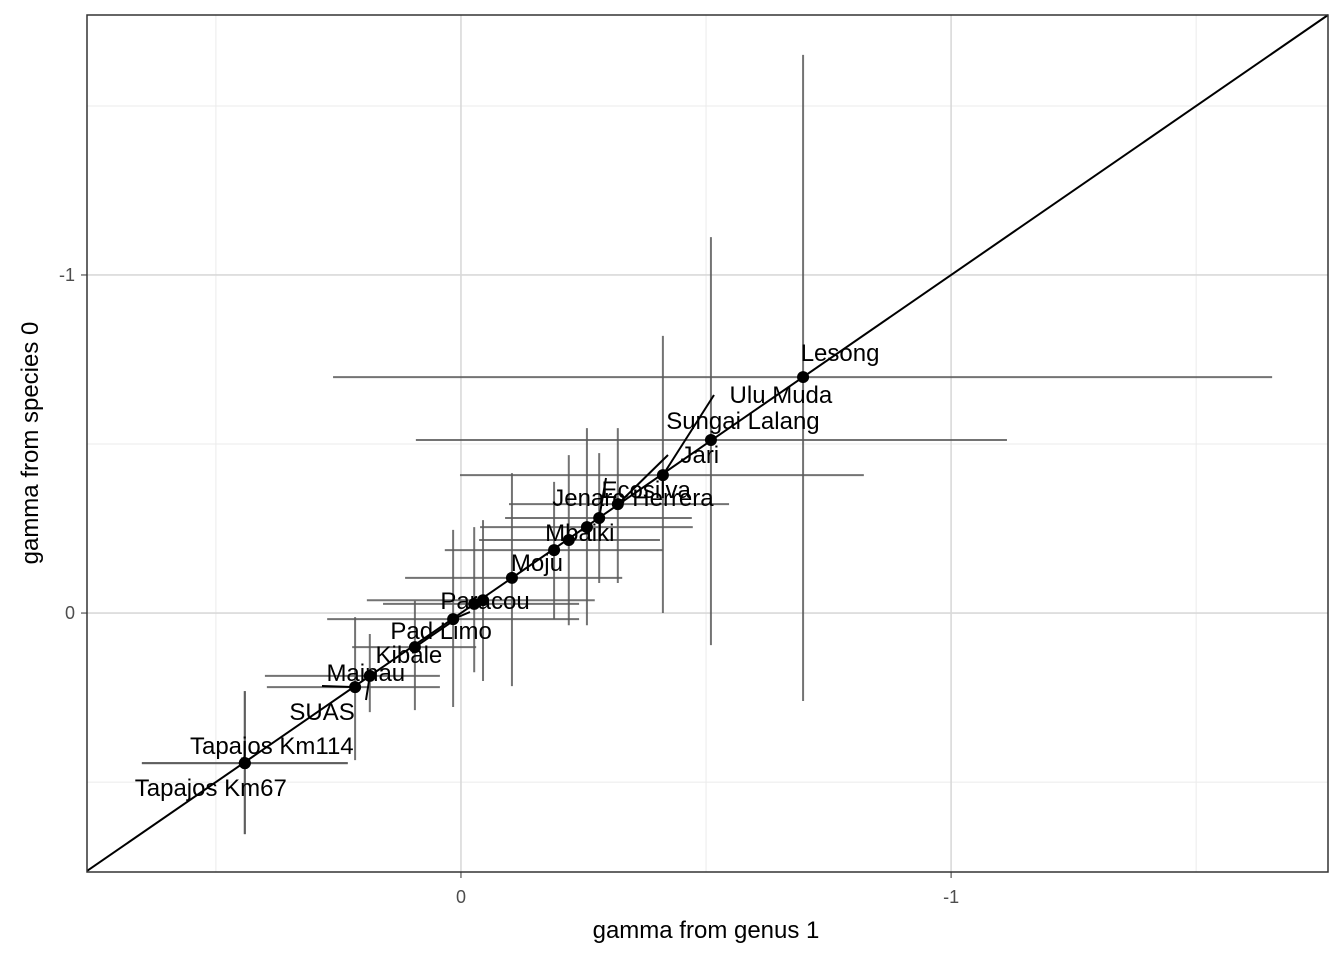 The height and width of the screenshot is (960, 1344). What do you see at coordinates (840, 353) in the screenshot?
I see `point-label: Lesong` at bounding box center [840, 353].